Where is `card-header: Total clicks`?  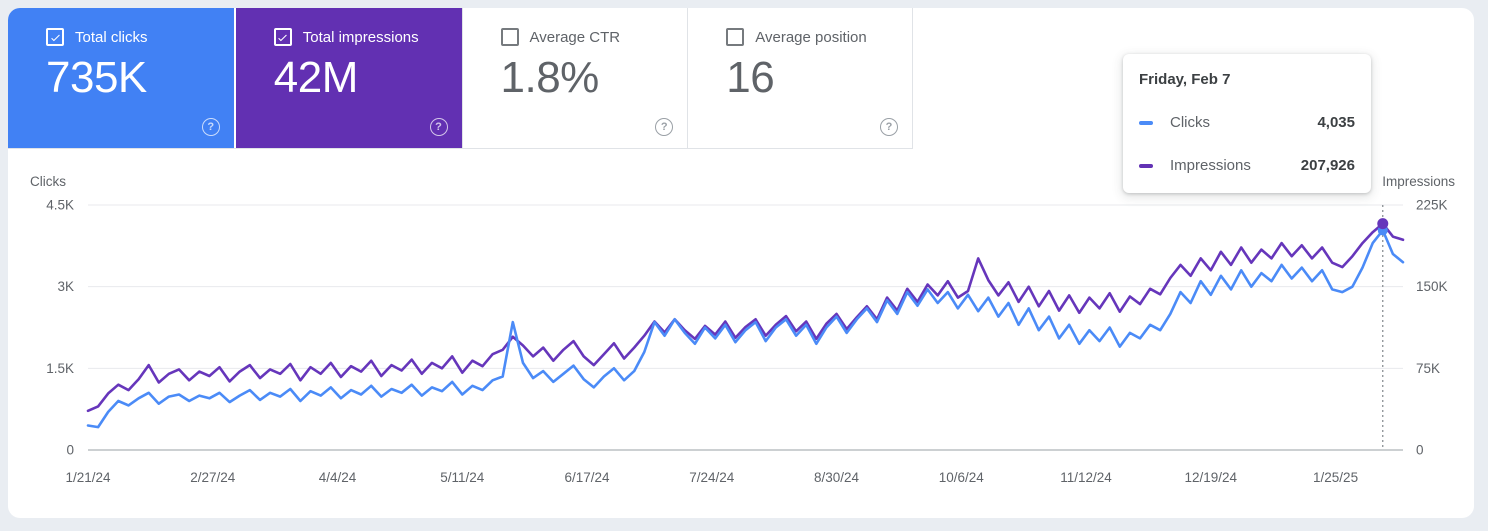
card-header: Total clicks is located at coordinates (132, 37).